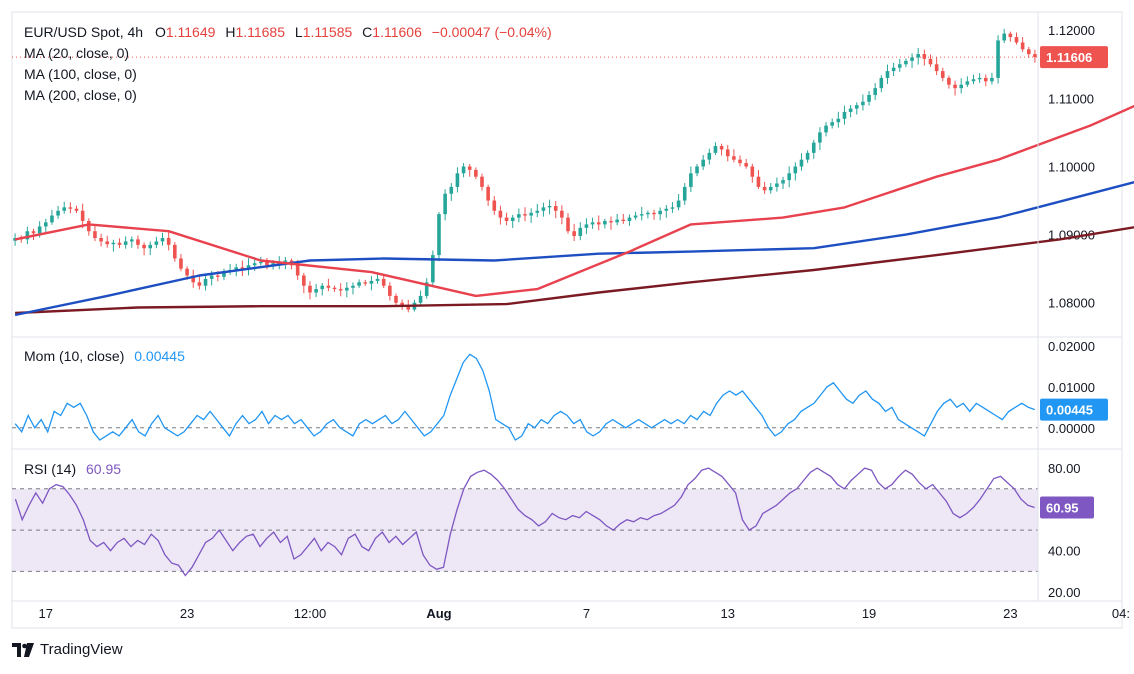 This screenshot has width=1134, height=674. What do you see at coordinates (560, 390) in the screenshot?
I see `momentum-pane: 0.02000 0.01000 0.00000 0.00445` at bounding box center [560, 390].